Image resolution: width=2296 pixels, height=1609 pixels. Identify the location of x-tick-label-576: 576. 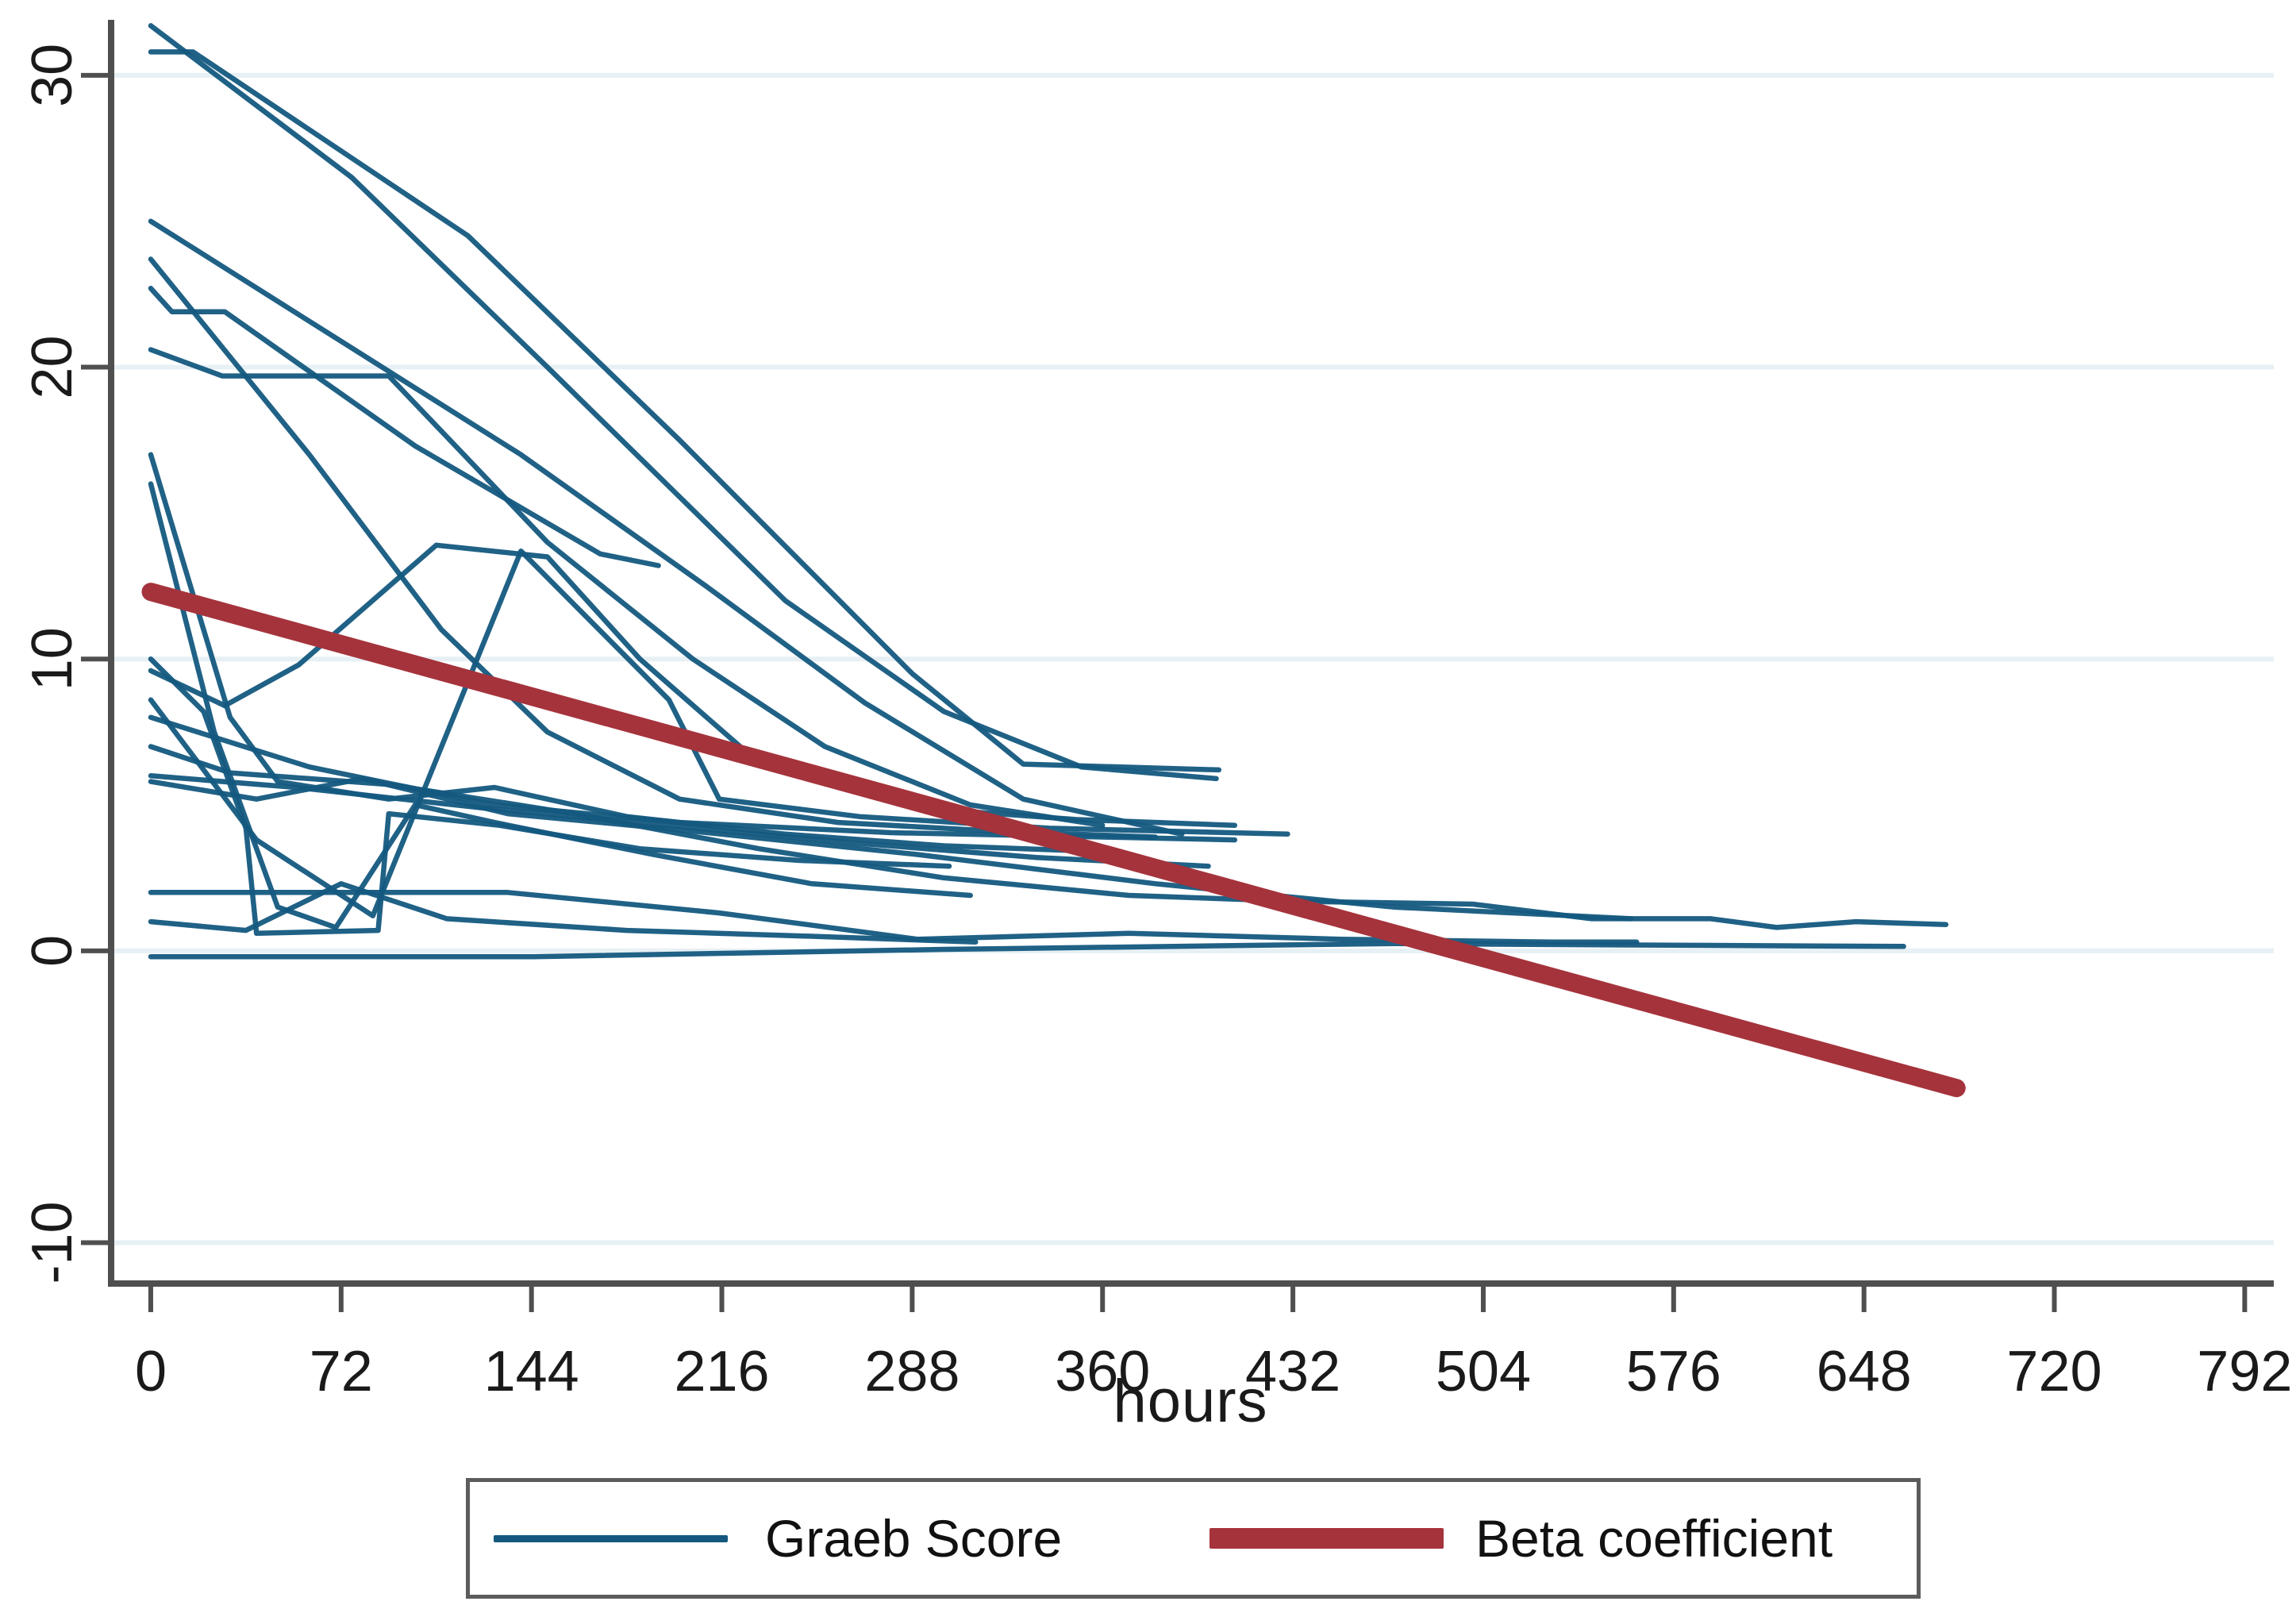
(1673, 1371).